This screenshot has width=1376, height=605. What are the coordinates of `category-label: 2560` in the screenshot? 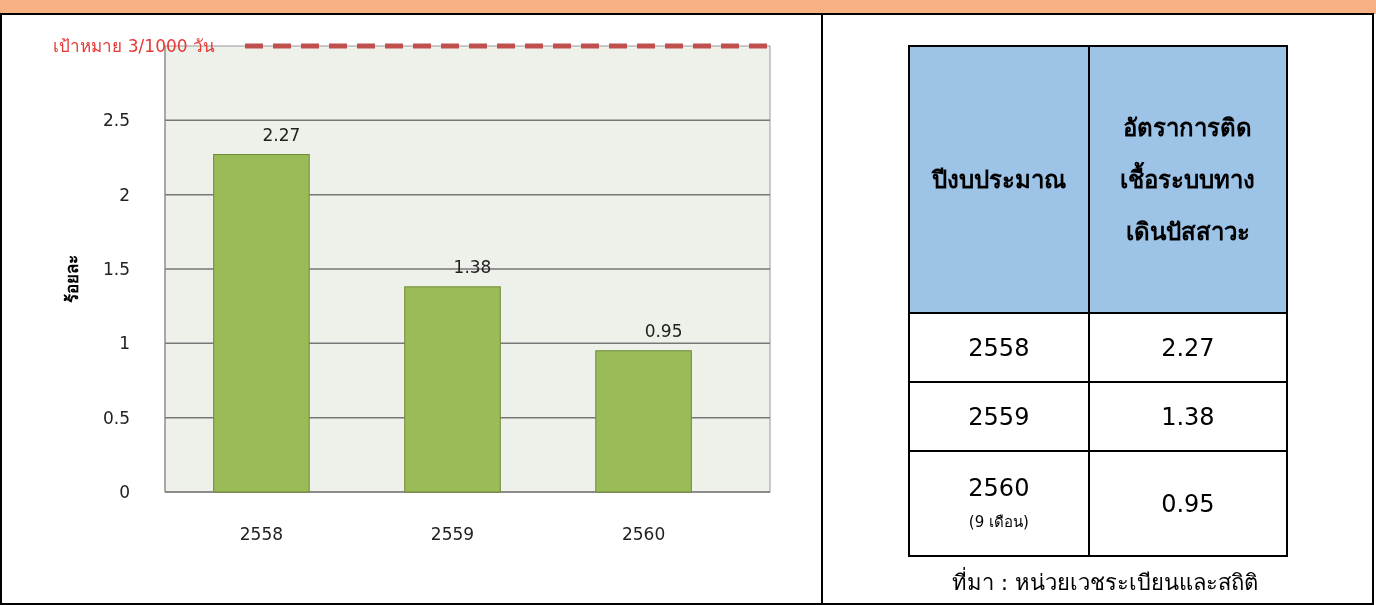 It's located at (999, 487).